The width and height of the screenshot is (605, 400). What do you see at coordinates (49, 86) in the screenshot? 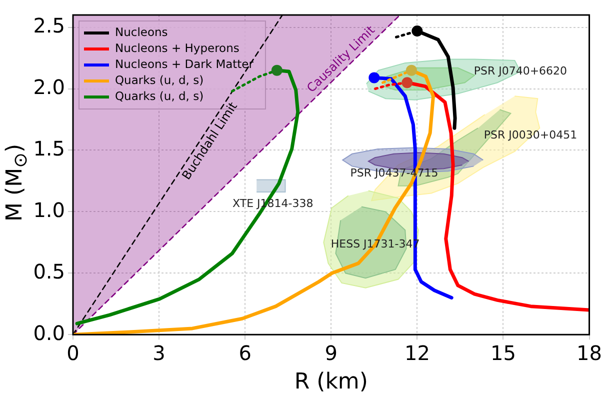
I see `y-tick-label: 2.0` at bounding box center [49, 86].